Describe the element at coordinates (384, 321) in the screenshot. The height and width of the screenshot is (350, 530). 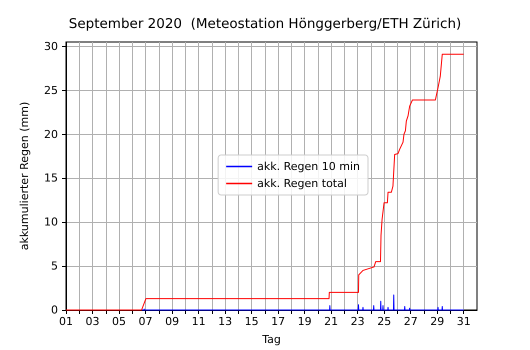
I see `x-tick-label: 25` at that location.